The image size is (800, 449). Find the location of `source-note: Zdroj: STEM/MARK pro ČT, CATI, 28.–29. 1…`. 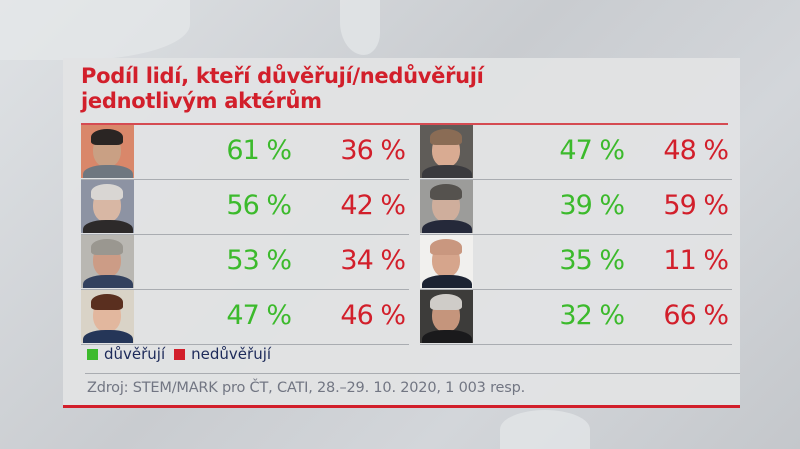

source-note: Zdroj: STEM/MARK pro ČT, CATI, 28.–29. 1… is located at coordinates (306, 388).